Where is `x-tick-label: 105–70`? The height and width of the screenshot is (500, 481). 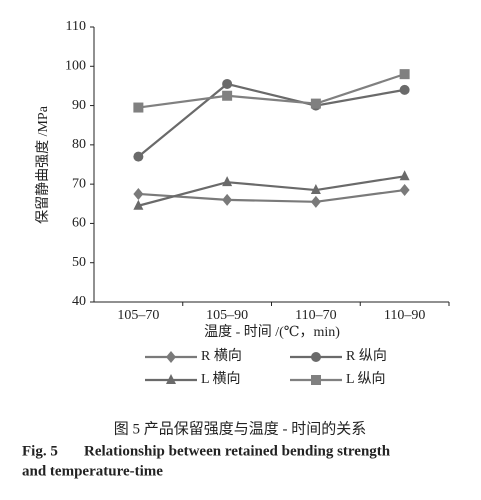 x-tick-label: 105–70 is located at coordinates (138, 315).